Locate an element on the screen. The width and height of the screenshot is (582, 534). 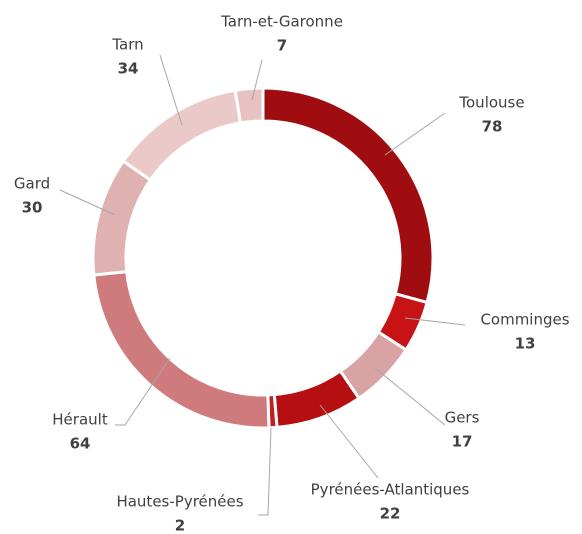
slice-value: 17 is located at coordinates (462, 442).